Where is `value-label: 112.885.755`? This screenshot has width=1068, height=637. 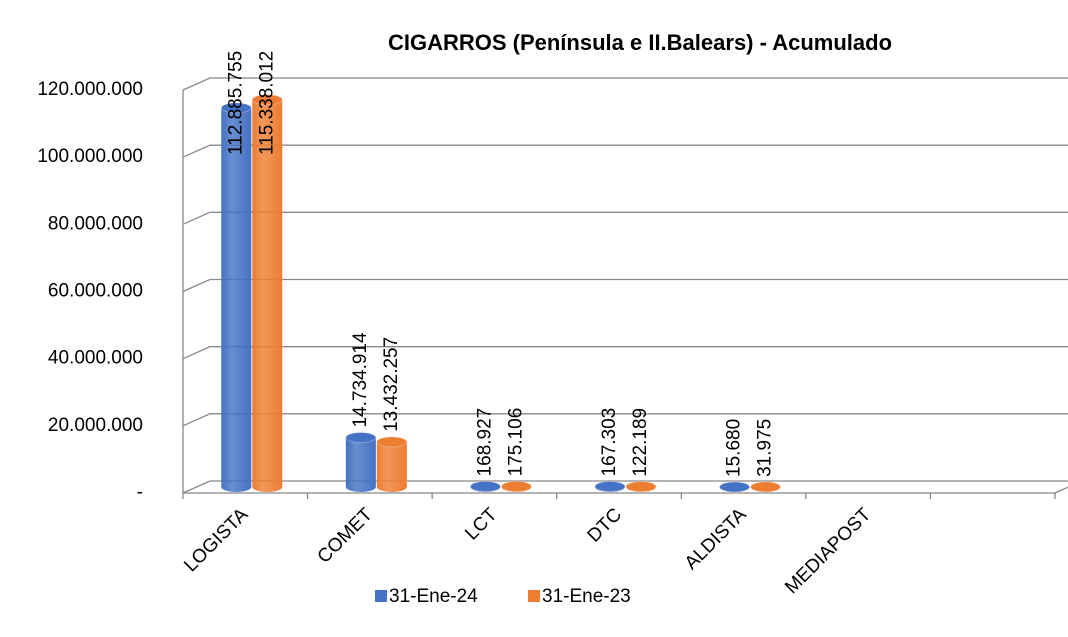 value-label: 112.885.755 is located at coordinates (235, 103).